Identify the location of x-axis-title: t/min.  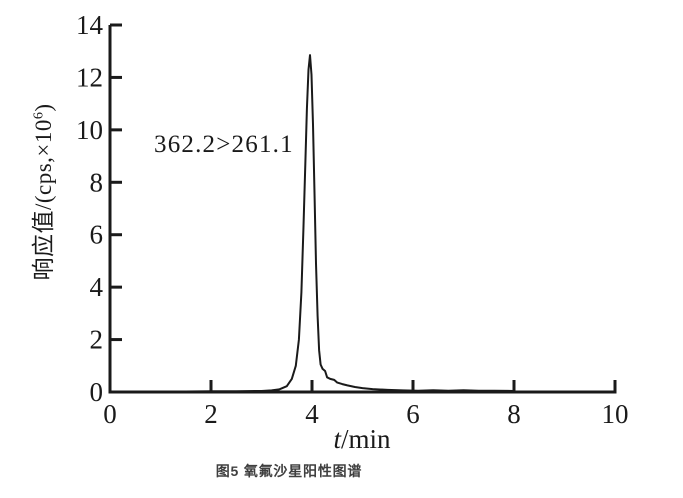
(361, 439).